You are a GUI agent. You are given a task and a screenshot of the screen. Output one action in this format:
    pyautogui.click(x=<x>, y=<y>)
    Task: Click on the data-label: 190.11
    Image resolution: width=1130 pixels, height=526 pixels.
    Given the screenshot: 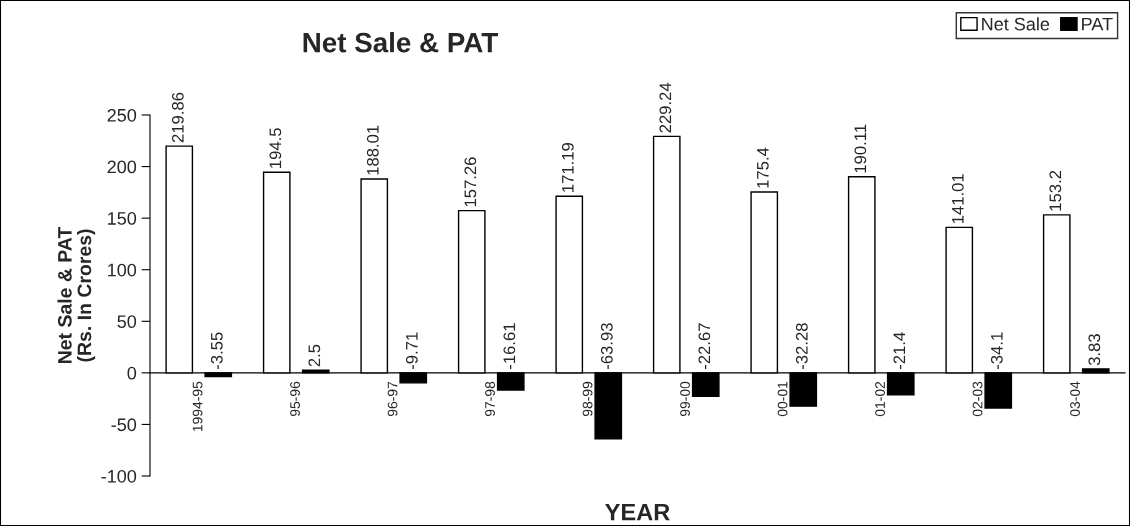 What is the action you would take?
    pyautogui.click(x=860, y=148)
    